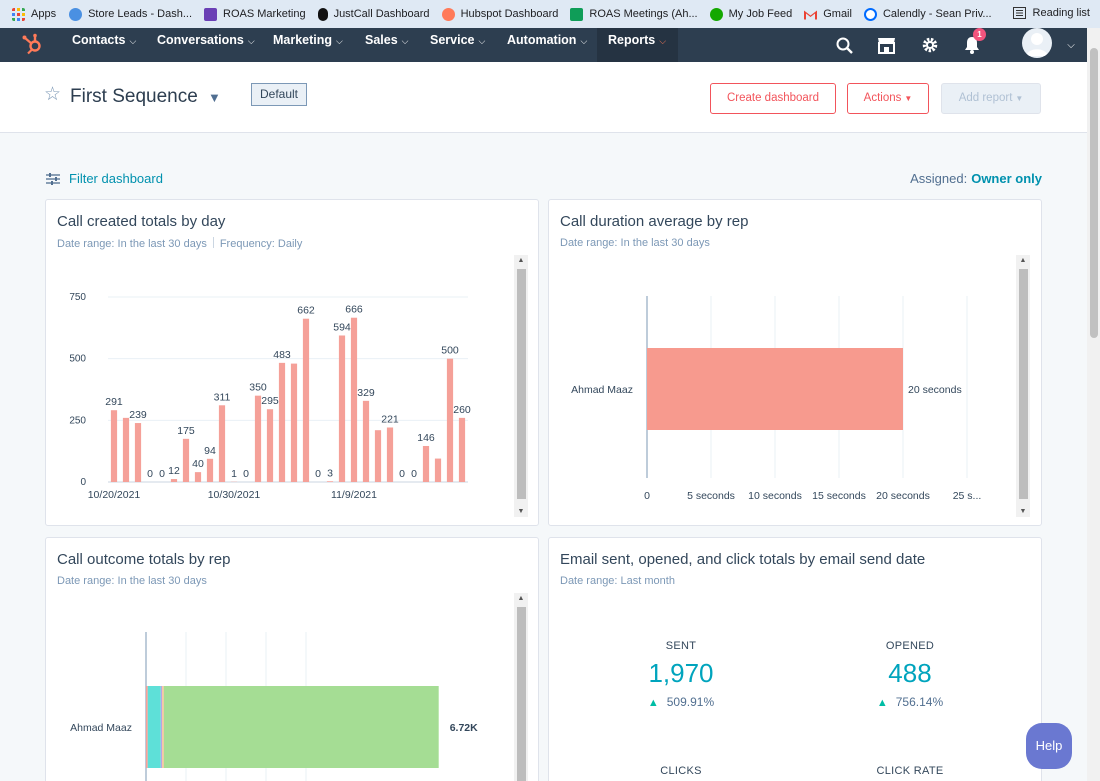  Describe the element at coordinates (811, 14) in the screenshot. I see `gmail-icon` at that location.